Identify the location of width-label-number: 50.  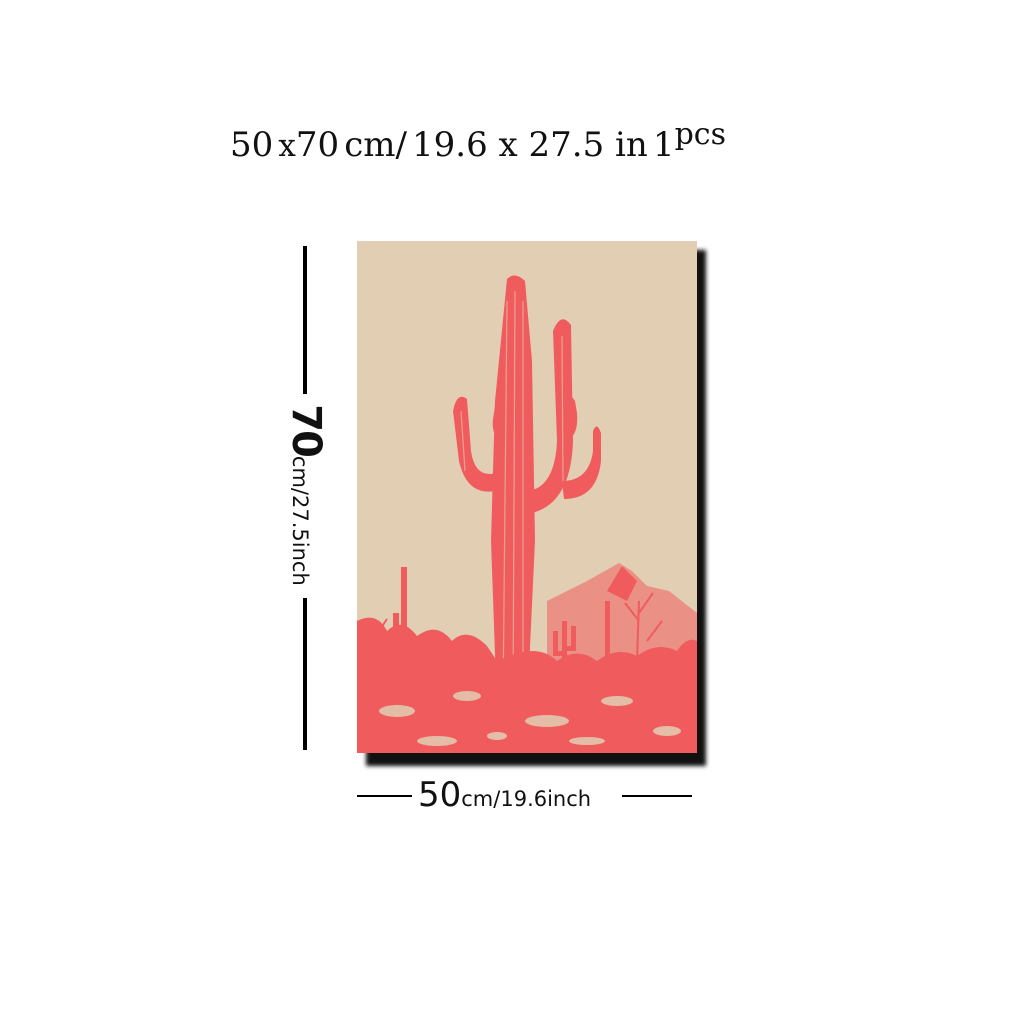
(440, 795).